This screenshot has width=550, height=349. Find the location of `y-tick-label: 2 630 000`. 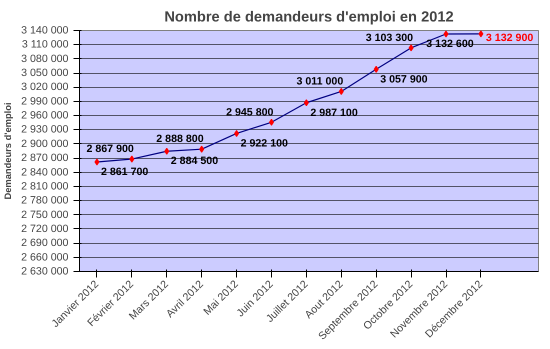

y-tick-label: 2 630 000 is located at coordinates (45, 272).